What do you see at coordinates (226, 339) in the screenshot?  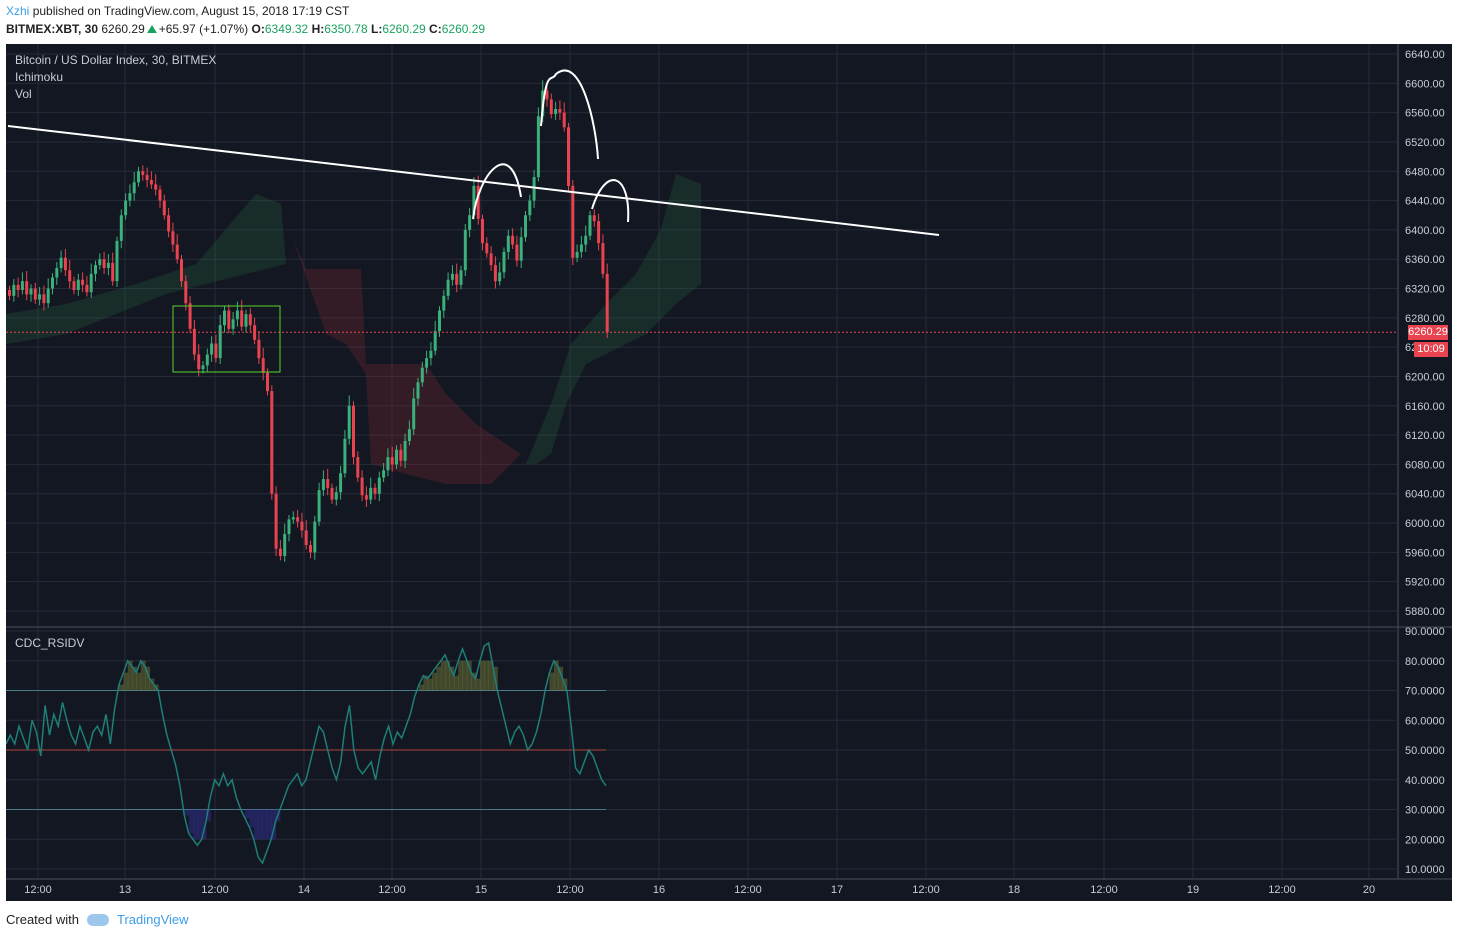 I see `range-box` at bounding box center [226, 339].